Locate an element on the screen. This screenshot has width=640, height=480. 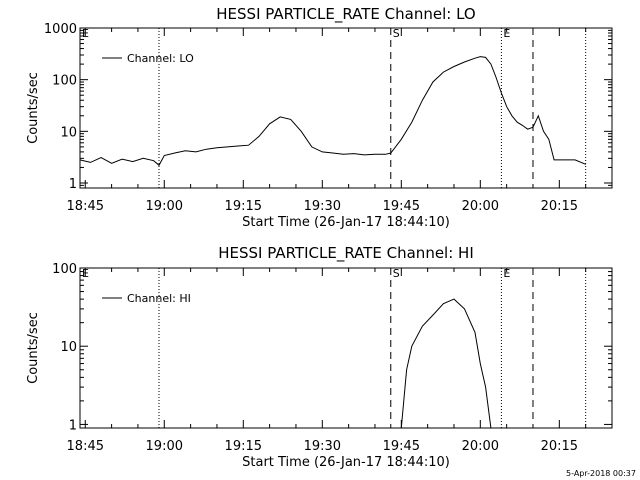
series-line is located at coordinates (446, 363).